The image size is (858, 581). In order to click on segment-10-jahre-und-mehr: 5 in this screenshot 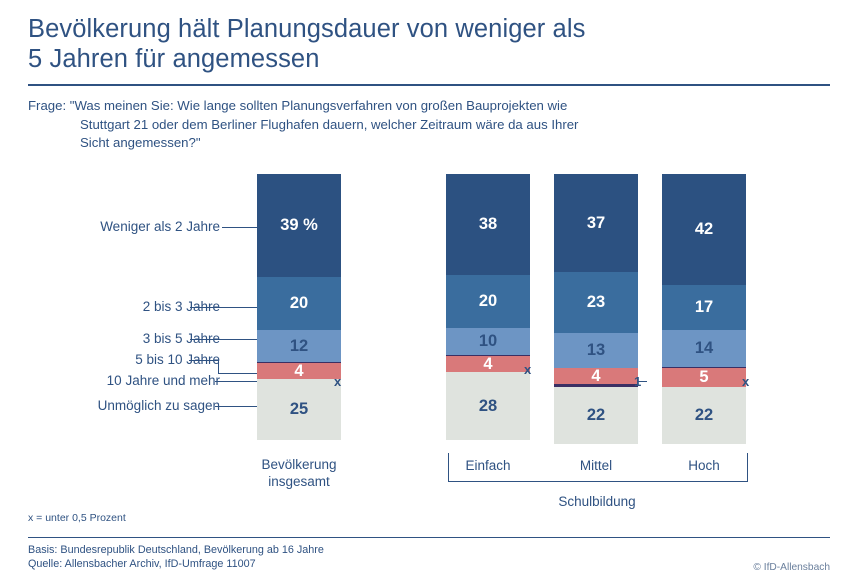, I will do `click(704, 377)`.